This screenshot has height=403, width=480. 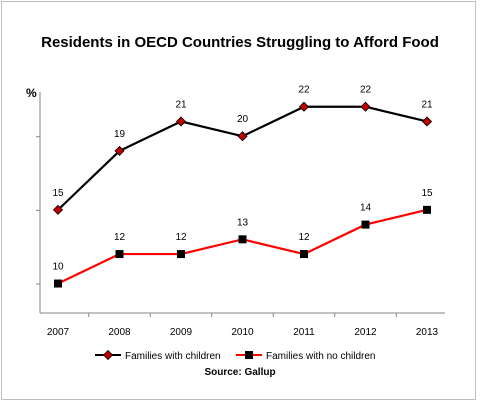 What do you see at coordinates (321, 356) in the screenshot?
I see `legend-label-2: Families with no children` at bounding box center [321, 356].